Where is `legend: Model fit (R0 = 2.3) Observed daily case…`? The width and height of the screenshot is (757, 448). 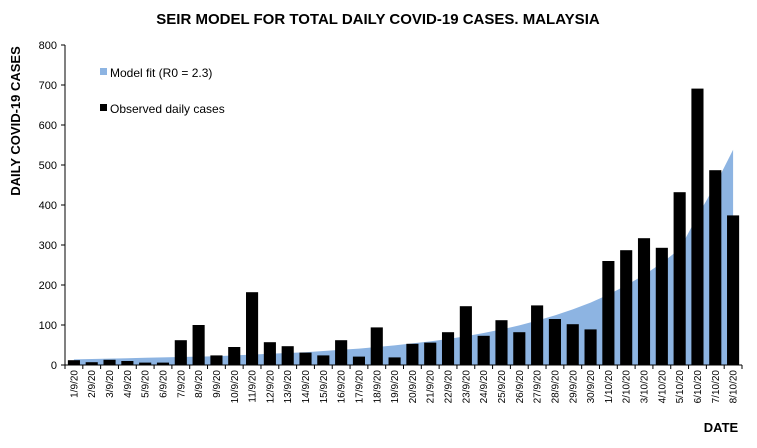
legend: Model fit (R0 = 2.3) Observed daily case… is located at coordinates (162, 91).